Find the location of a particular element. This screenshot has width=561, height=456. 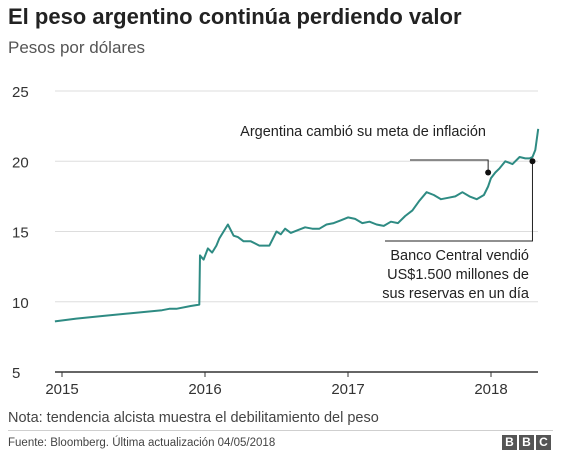

annotation-central-bank-label: Banco Central vendió is located at coordinates (459, 256).